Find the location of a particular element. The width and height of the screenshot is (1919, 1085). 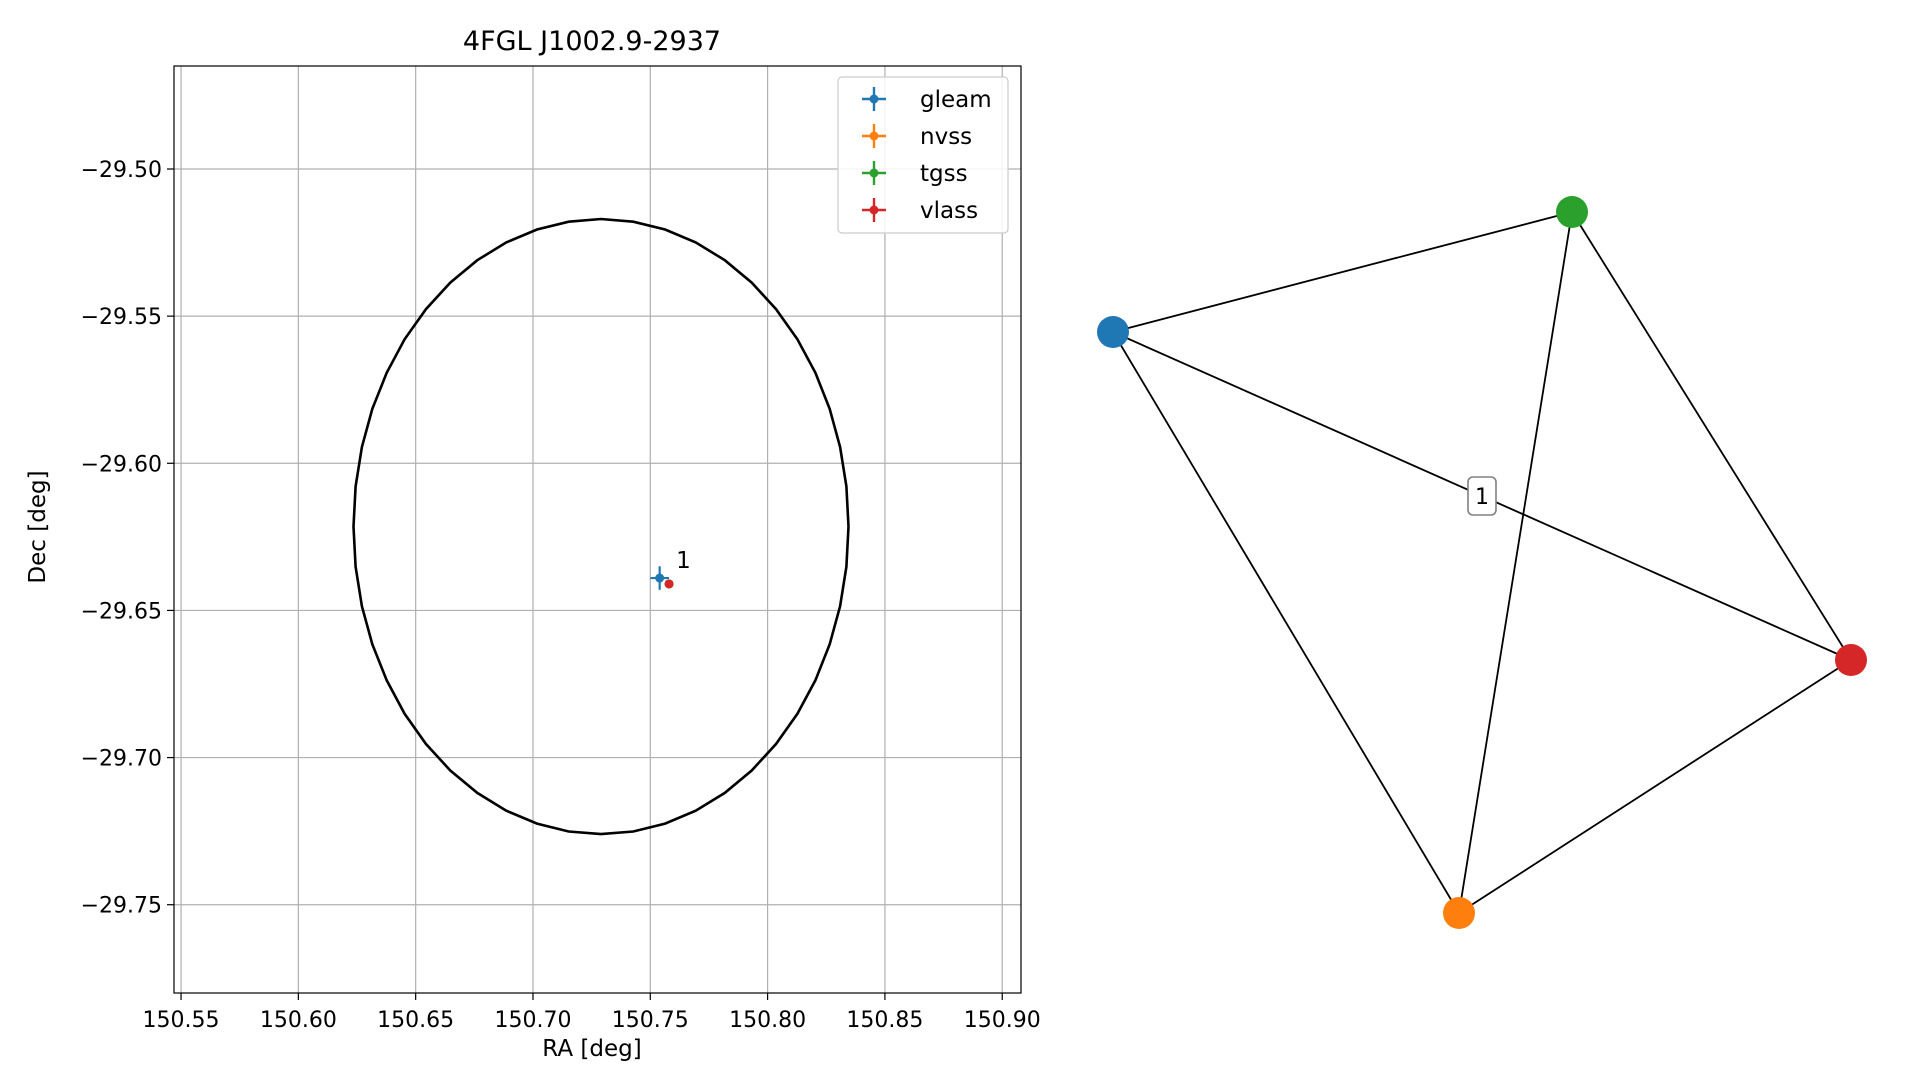

y-tick-label: −29.50 is located at coordinates (121, 170).